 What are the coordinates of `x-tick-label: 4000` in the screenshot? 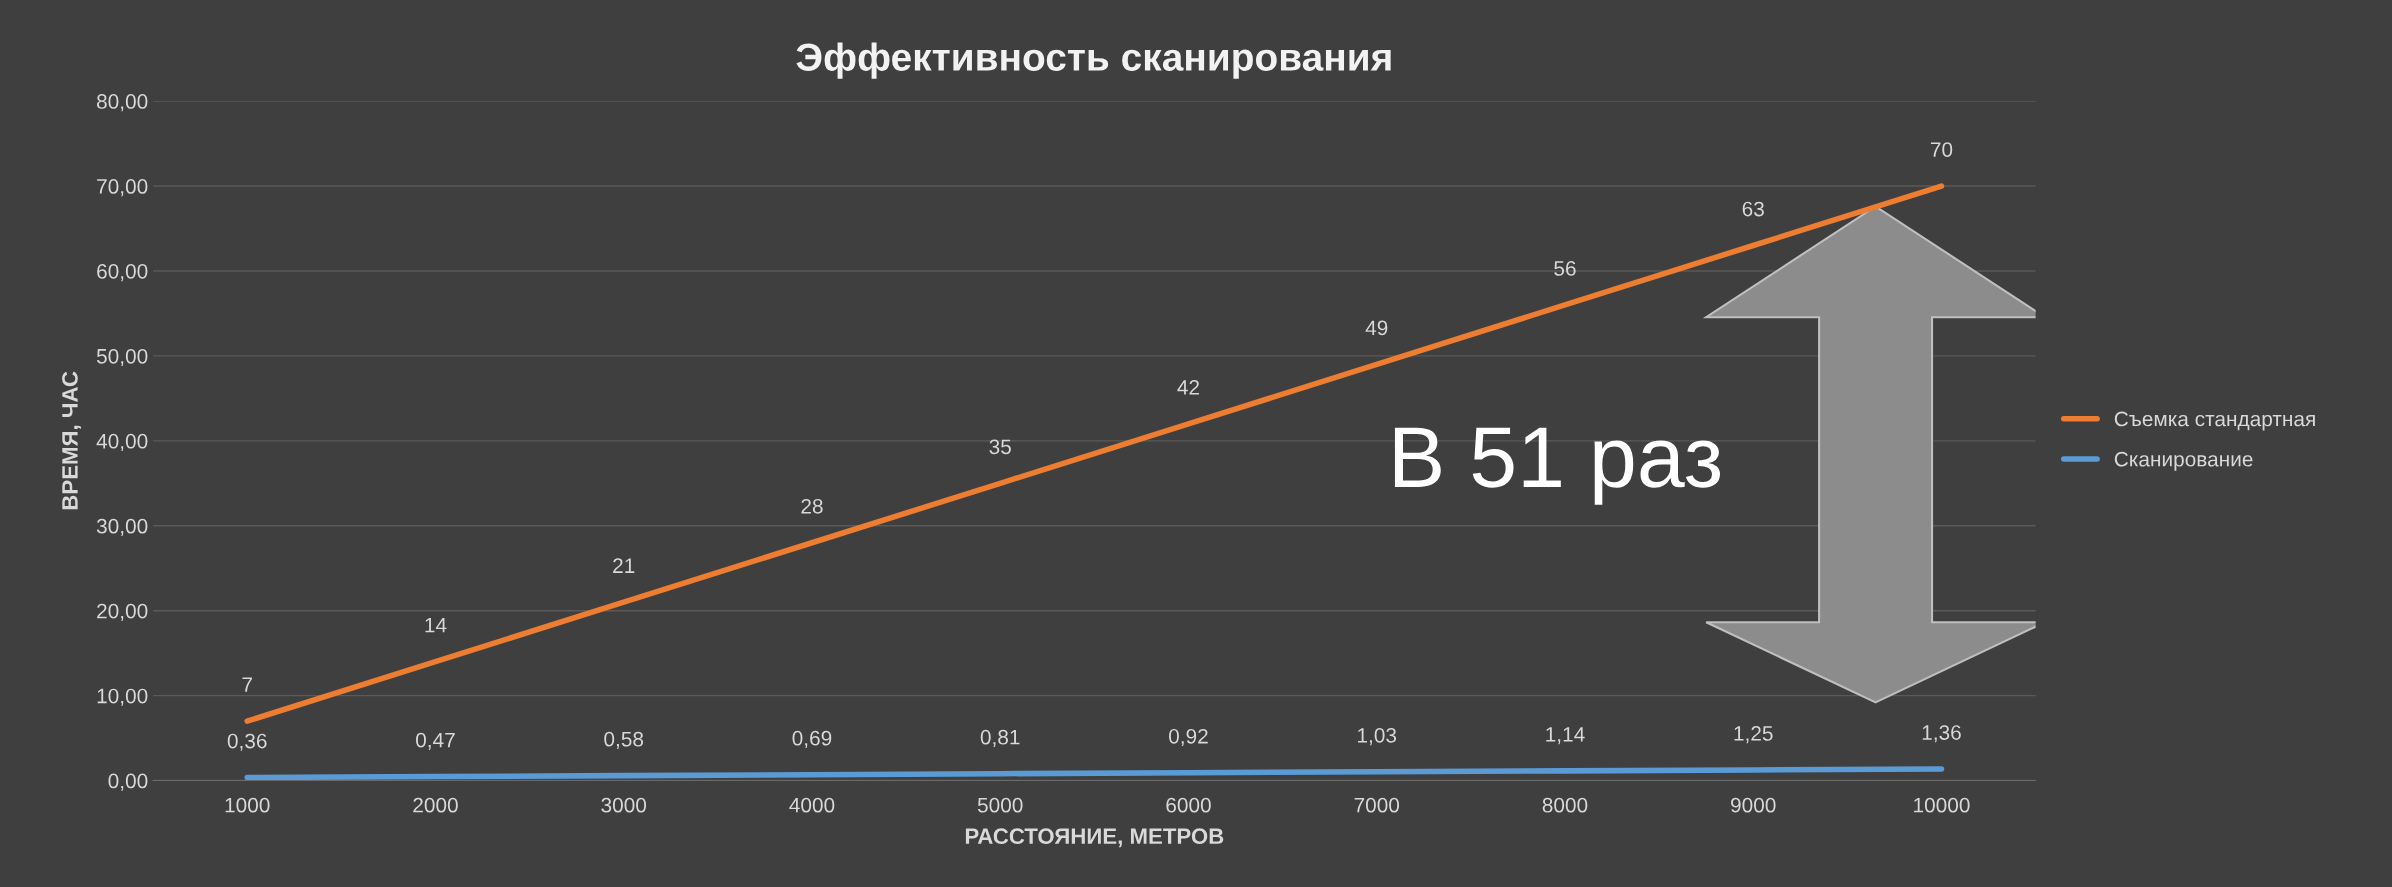 It's located at (812, 805).